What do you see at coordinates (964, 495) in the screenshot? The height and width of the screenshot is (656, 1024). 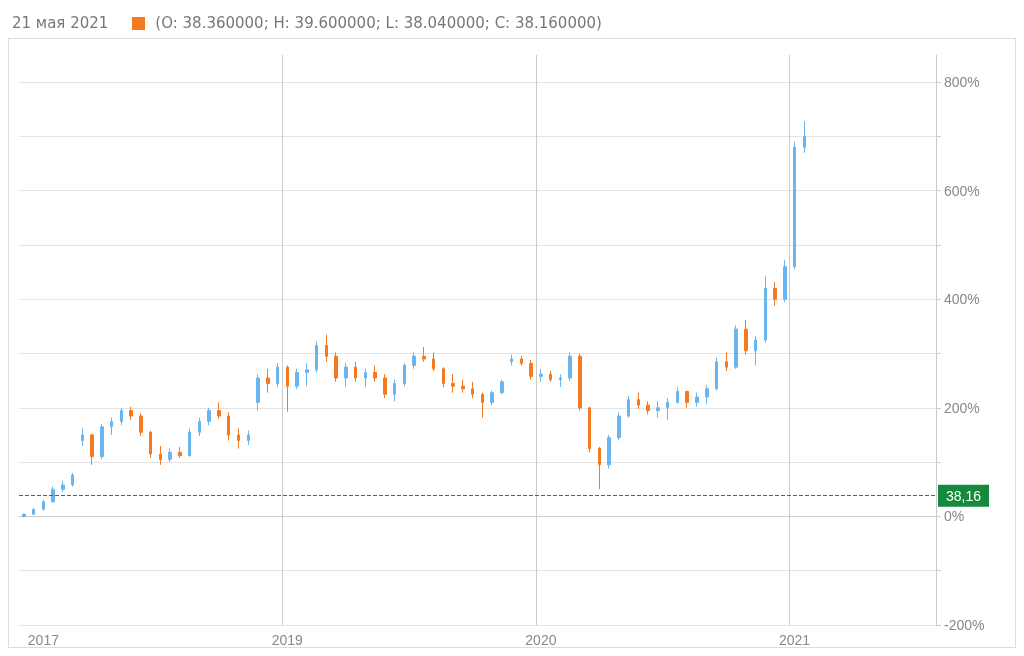 I see `ref-line-label: 38,16` at bounding box center [964, 495].